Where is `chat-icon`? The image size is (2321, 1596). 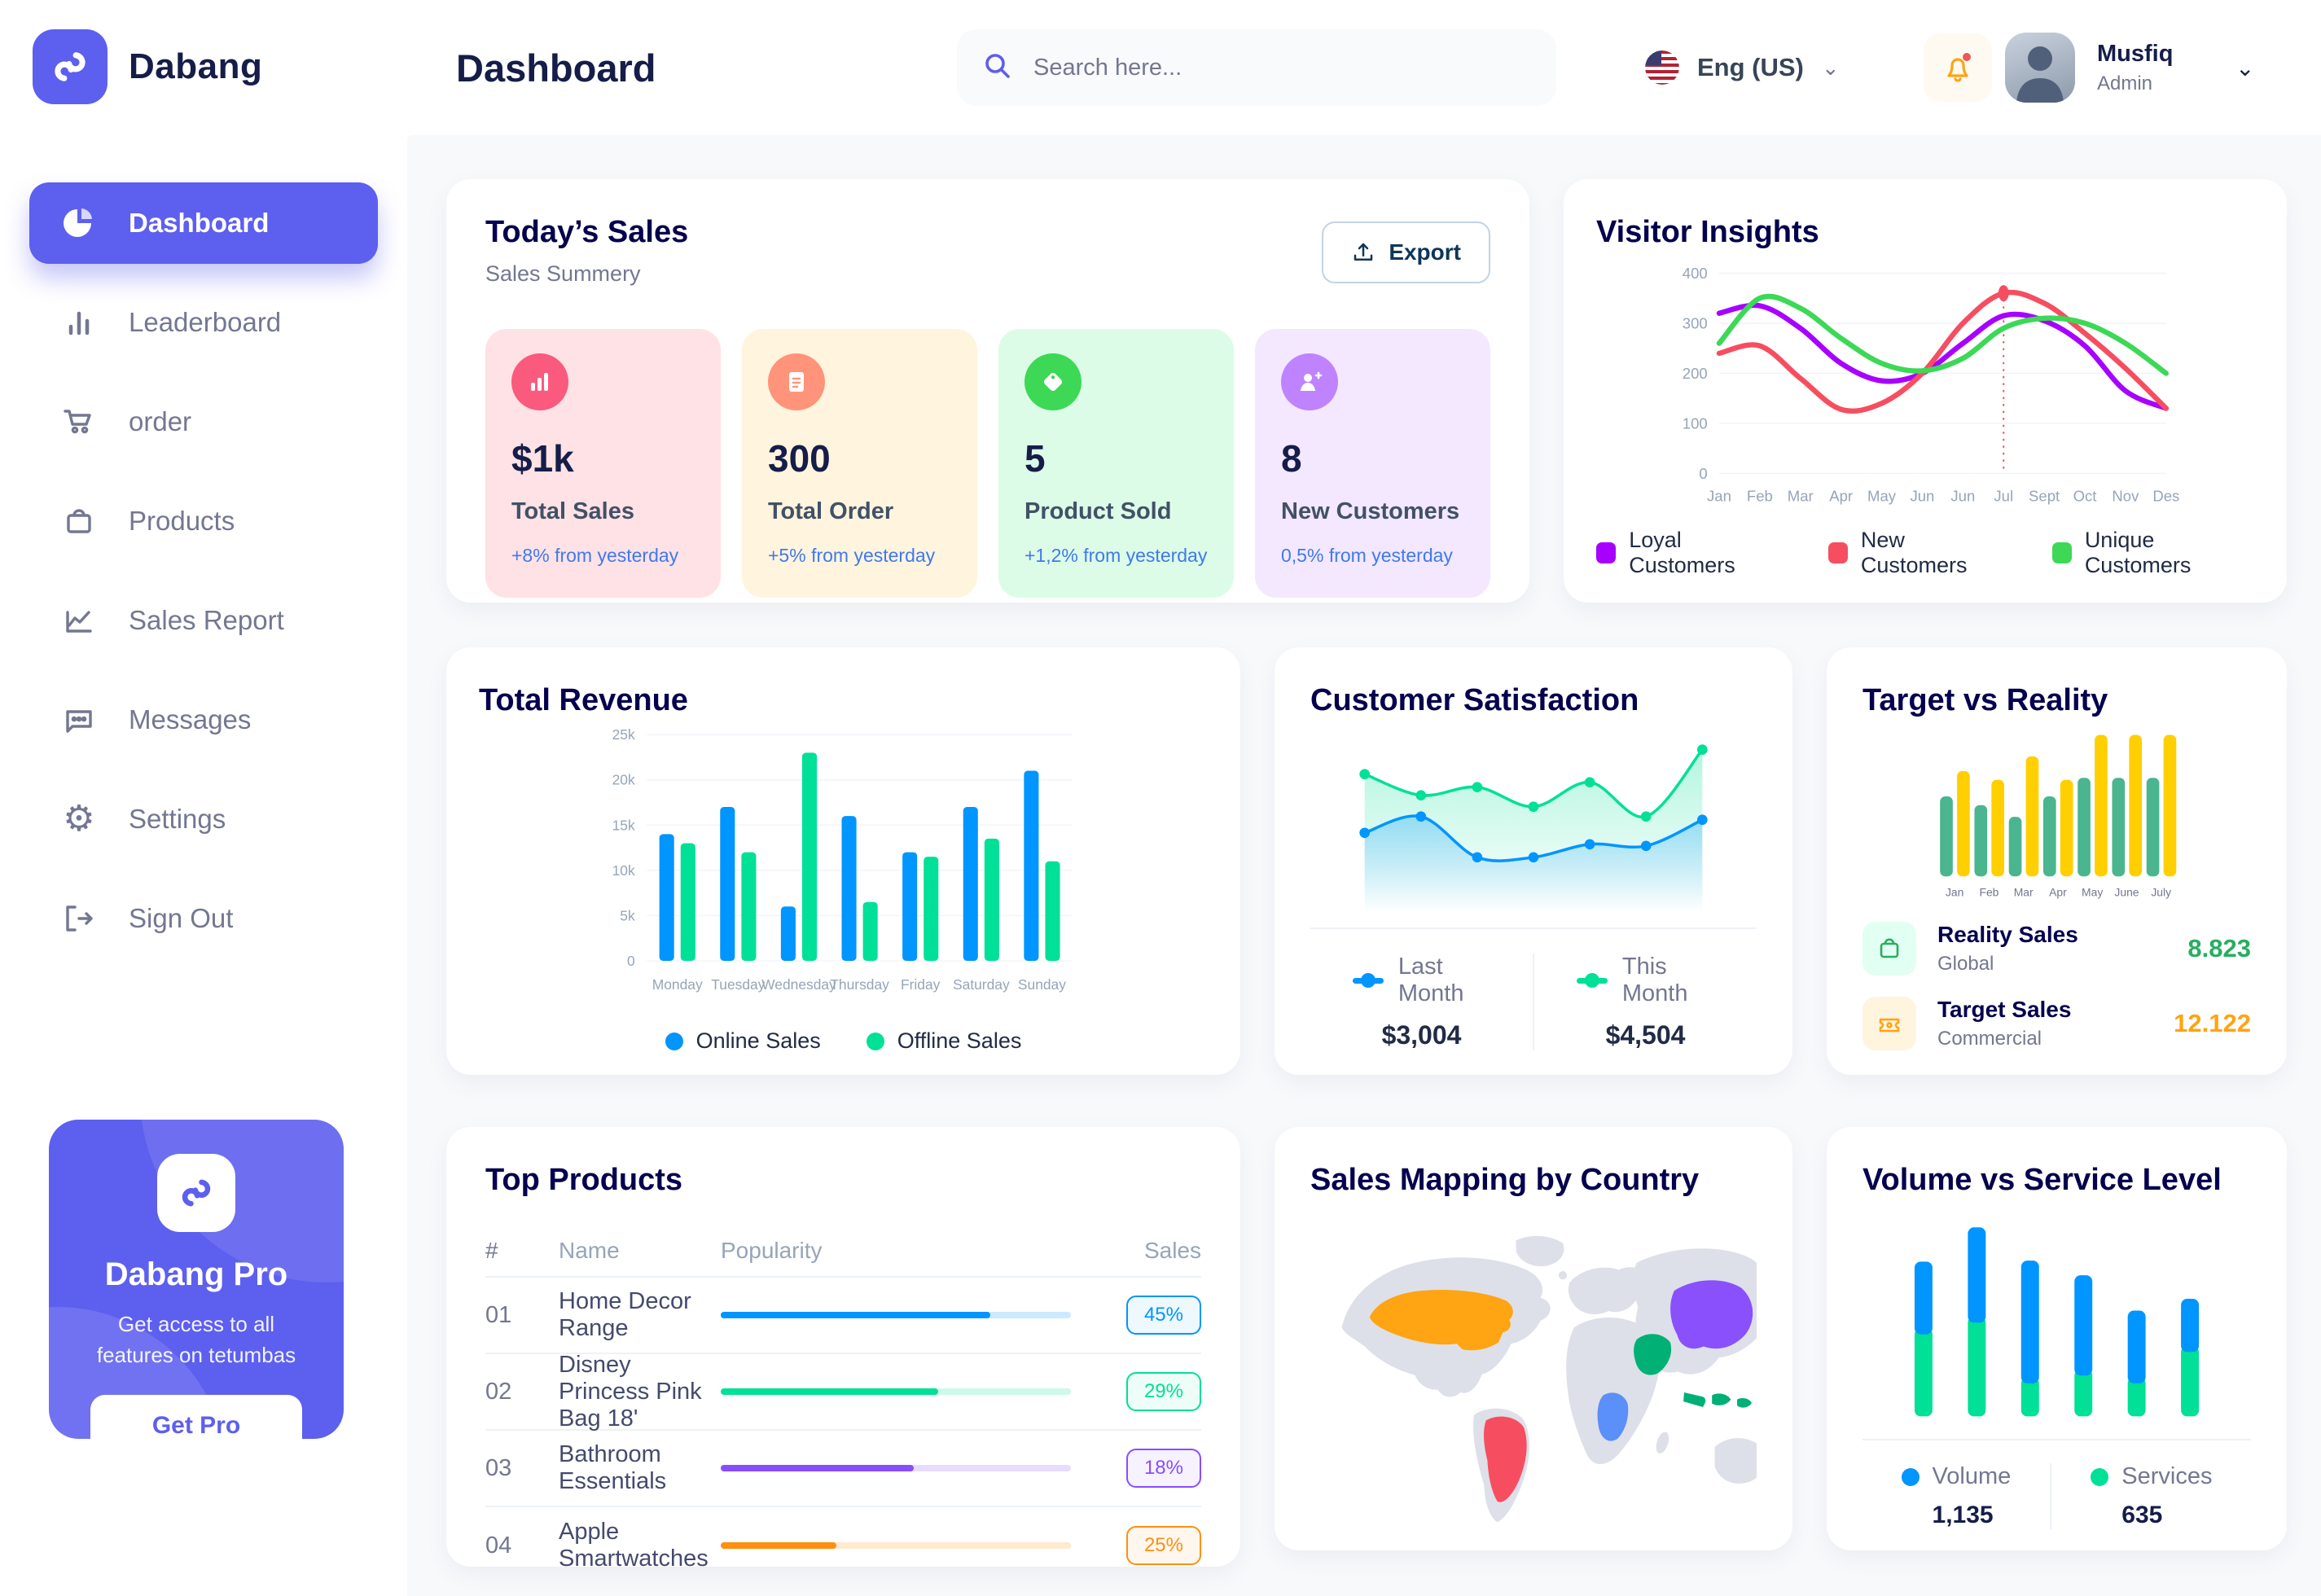 chat-icon is located at coordinates (79, 720).